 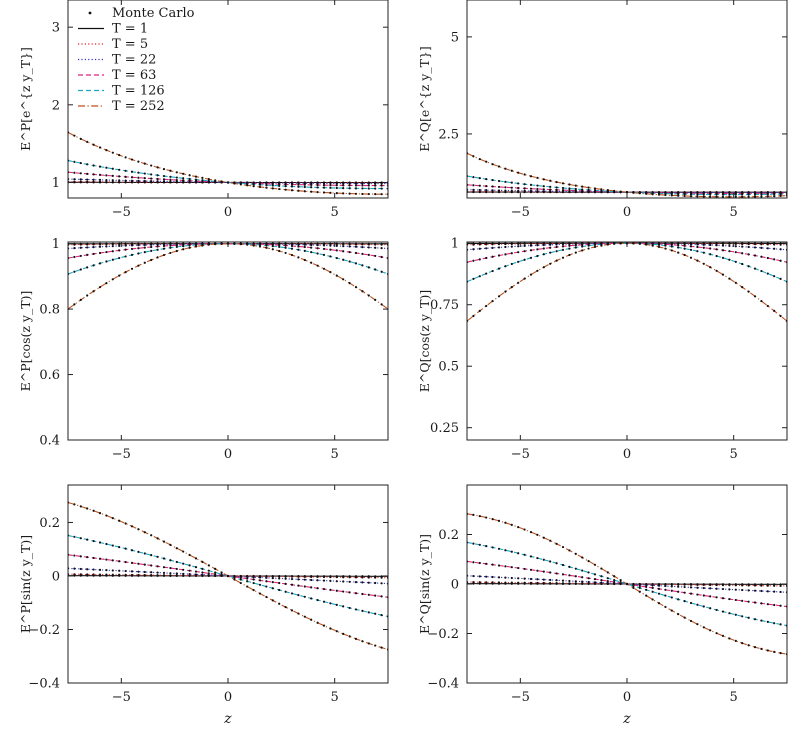 What do you see at coordinates (90, 13) in the screenshot?
I see `legend-marker-monte-carlo` at bounding box center [90, 13].